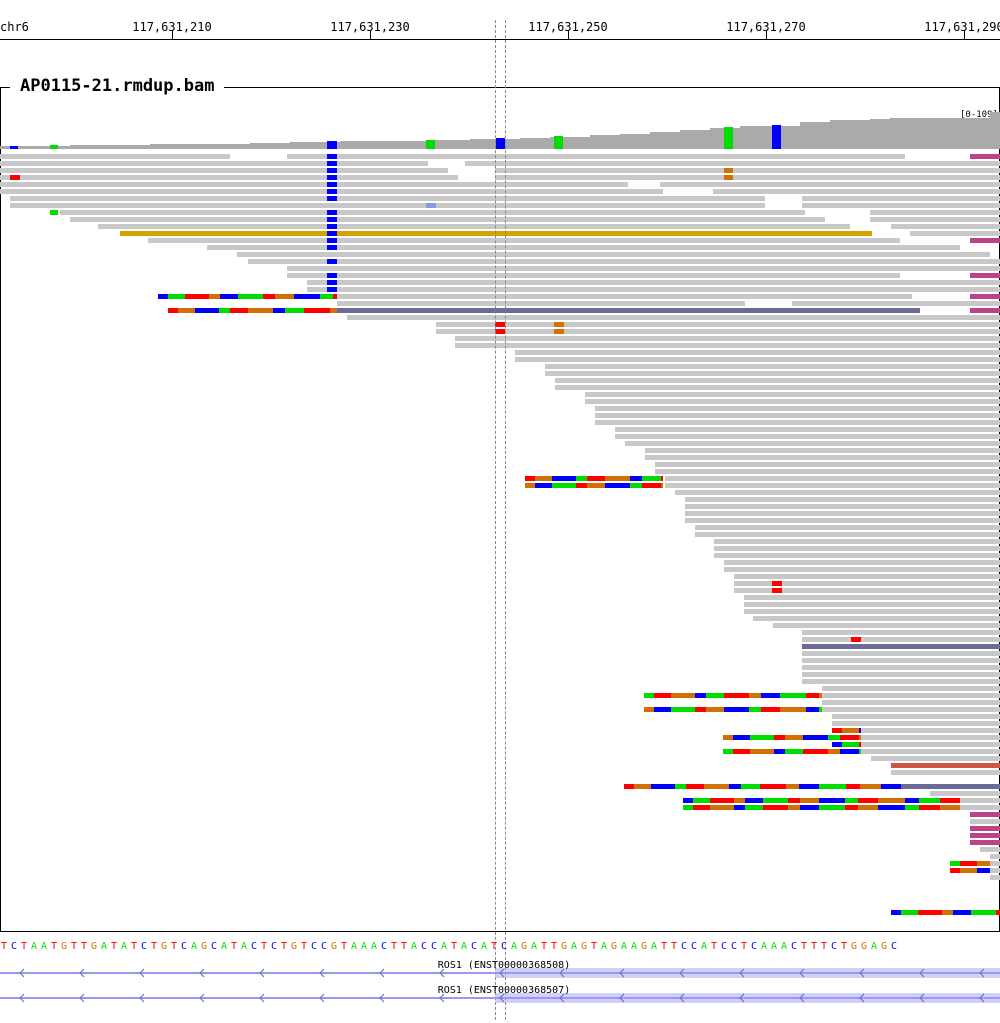 The width and height of the screenshot is (1000, 1023). Describe the element at coordinates (370, 27) in the screenshot. I see `ruler-tick-label: 117,631,230` at that location.